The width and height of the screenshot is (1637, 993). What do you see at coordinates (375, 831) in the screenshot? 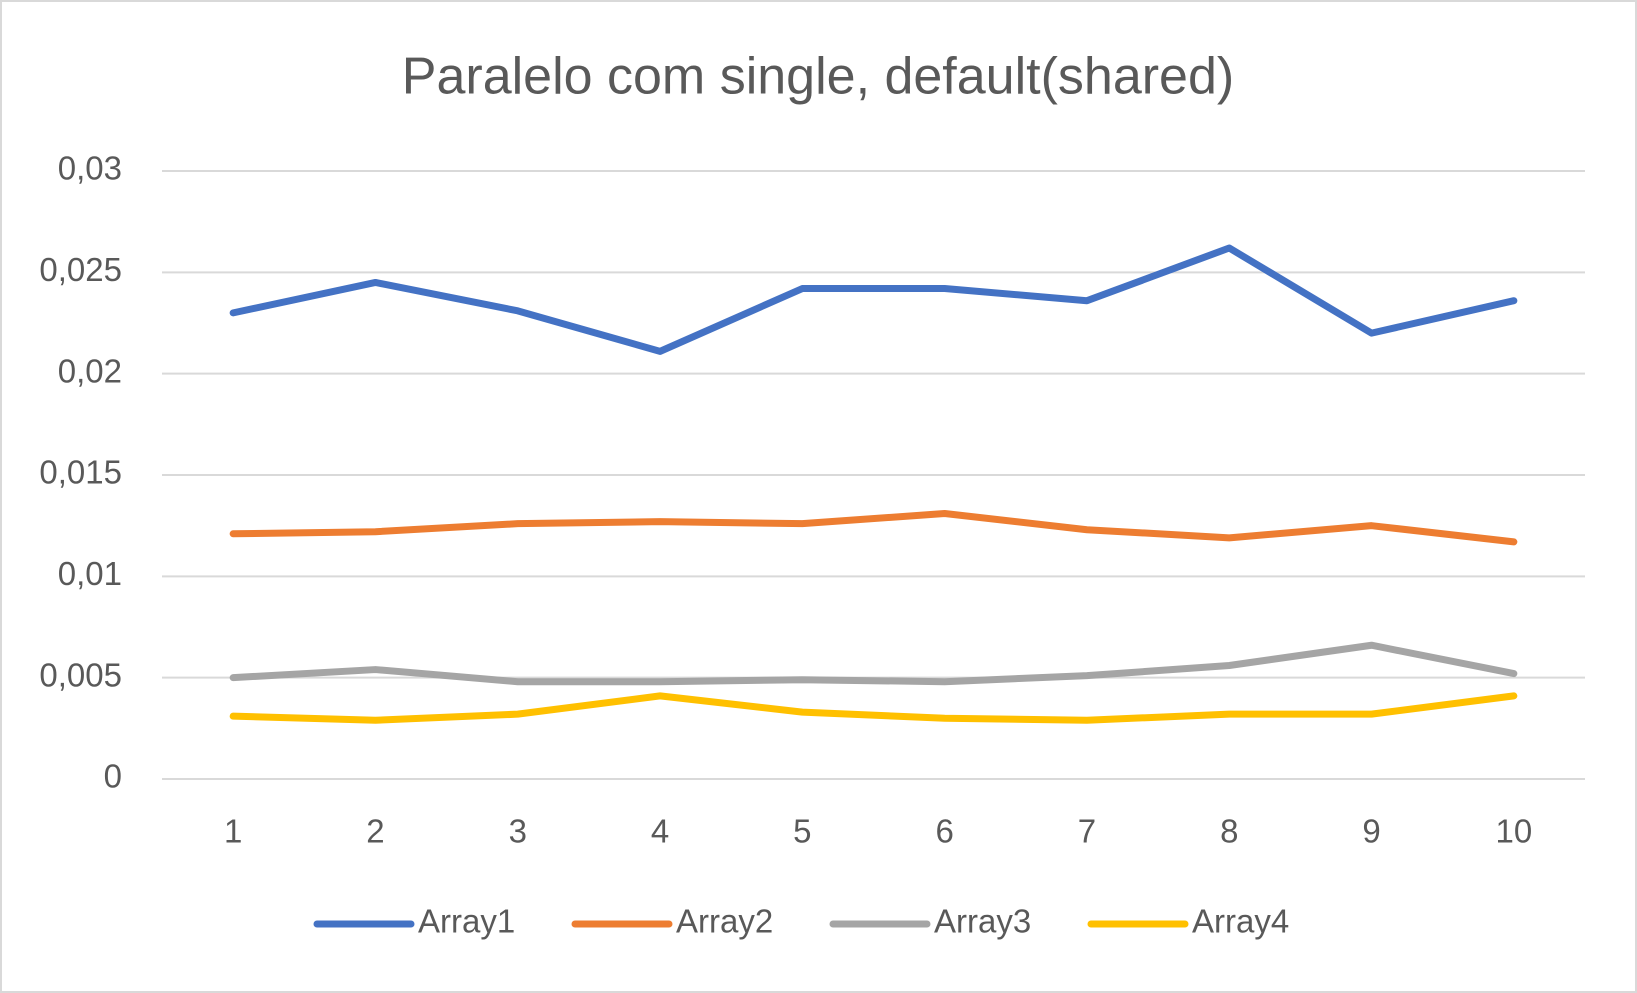
I see `x-tick-label: 2` at bounding box center [375, 831].